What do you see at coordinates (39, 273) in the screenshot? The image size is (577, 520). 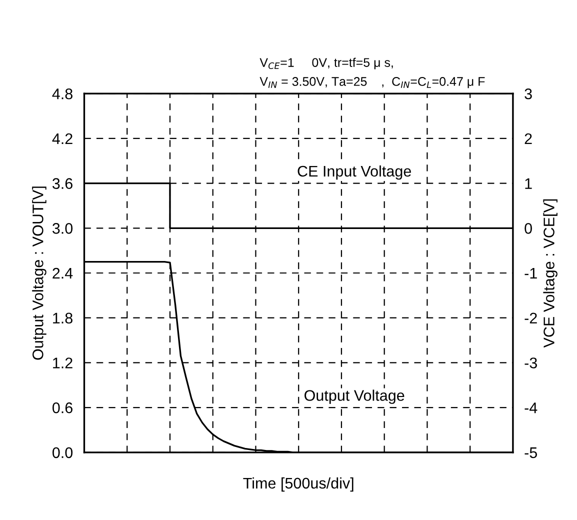 I see `y-axis-title: Output Voltage : VOUT[V]` at bounding box center [39, 273].